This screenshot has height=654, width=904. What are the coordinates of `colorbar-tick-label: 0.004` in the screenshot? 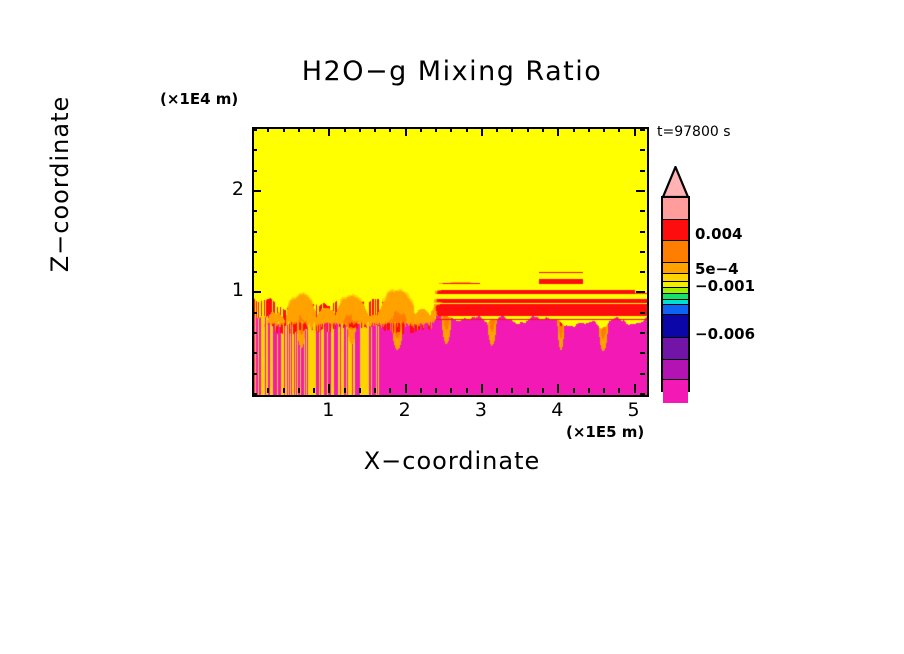 It's located at (719, 234).